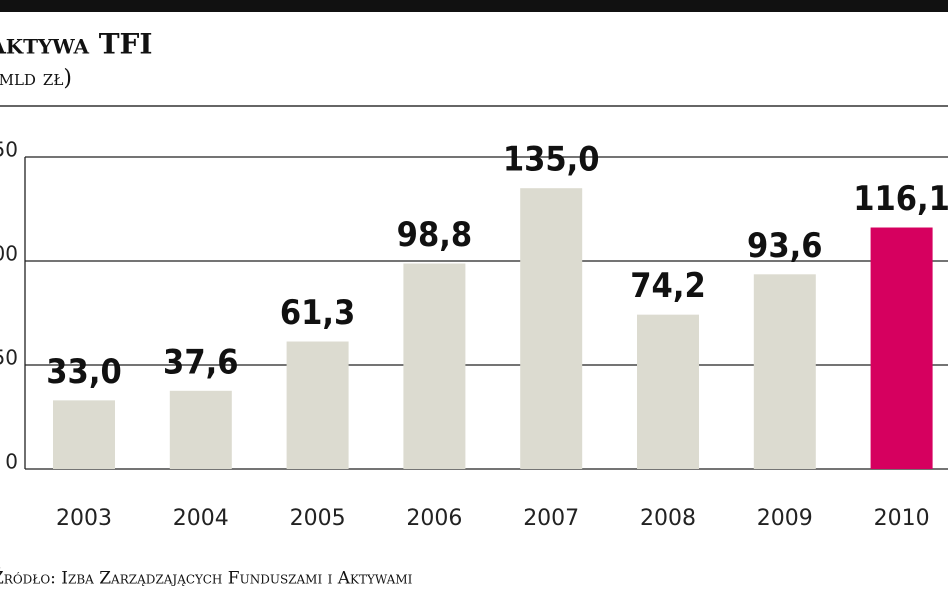  I want to click on x-tick-label: 2005, so click(318, 518).